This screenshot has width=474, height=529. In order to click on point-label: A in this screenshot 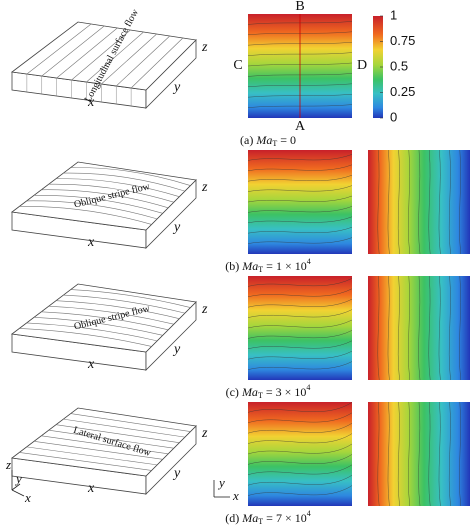, I will do `click(300, 126)`.